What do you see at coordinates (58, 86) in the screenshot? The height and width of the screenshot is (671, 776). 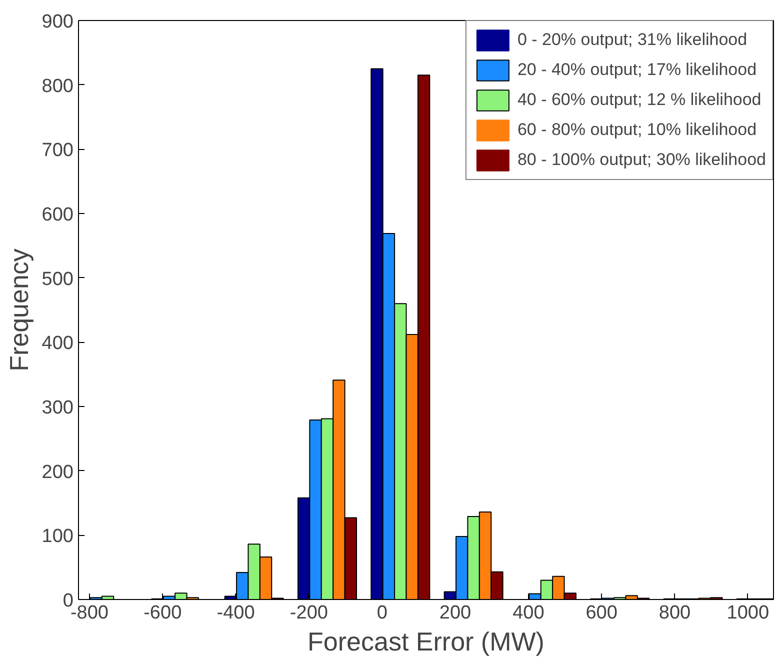 I see `y-tick-label: 800` at bounding box center [58, 86].